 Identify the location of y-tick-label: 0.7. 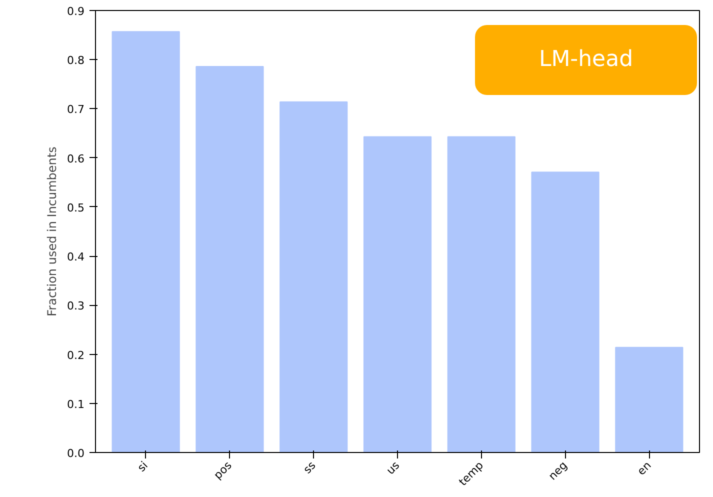
(76, 109).